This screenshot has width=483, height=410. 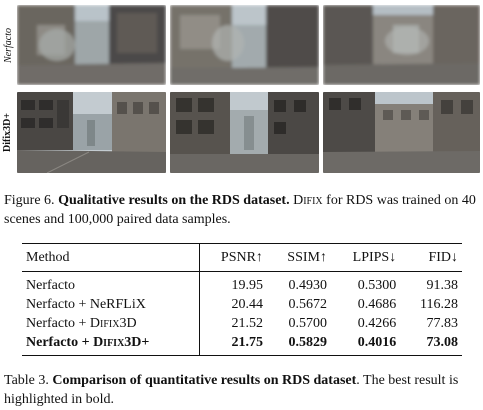 I want to click on table-row: Nerfacto + Difix3D 21.52 0.5700 0.4266 77.83, so click(x=242, y=323).